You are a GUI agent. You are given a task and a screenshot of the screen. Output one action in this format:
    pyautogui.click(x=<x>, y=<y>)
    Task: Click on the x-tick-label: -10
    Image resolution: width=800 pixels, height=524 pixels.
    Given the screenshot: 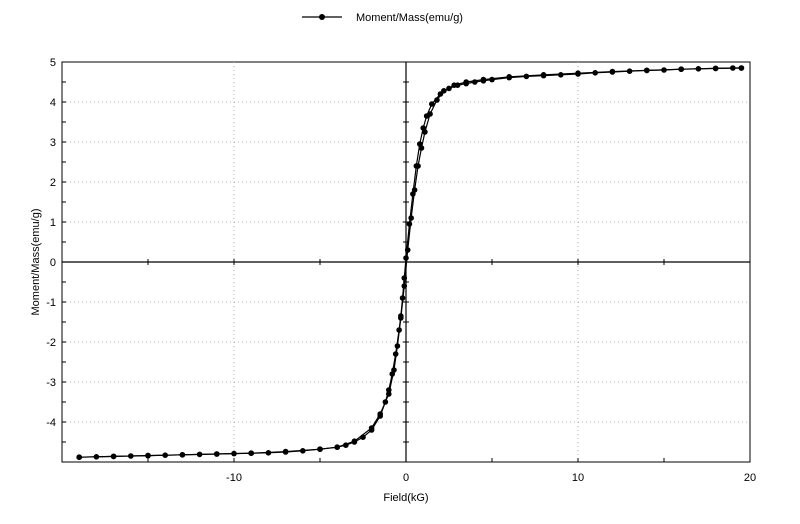 What is the action you would take?
    pyautogui.click(x=234, y=478)
    